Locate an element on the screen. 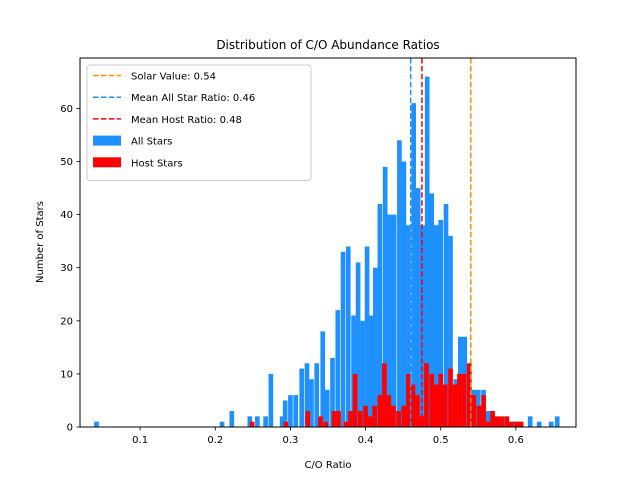 Image resolution: width=640 pixels, height=480 pixels. y-tick-label: 20 is located at coordinates (66, 321).